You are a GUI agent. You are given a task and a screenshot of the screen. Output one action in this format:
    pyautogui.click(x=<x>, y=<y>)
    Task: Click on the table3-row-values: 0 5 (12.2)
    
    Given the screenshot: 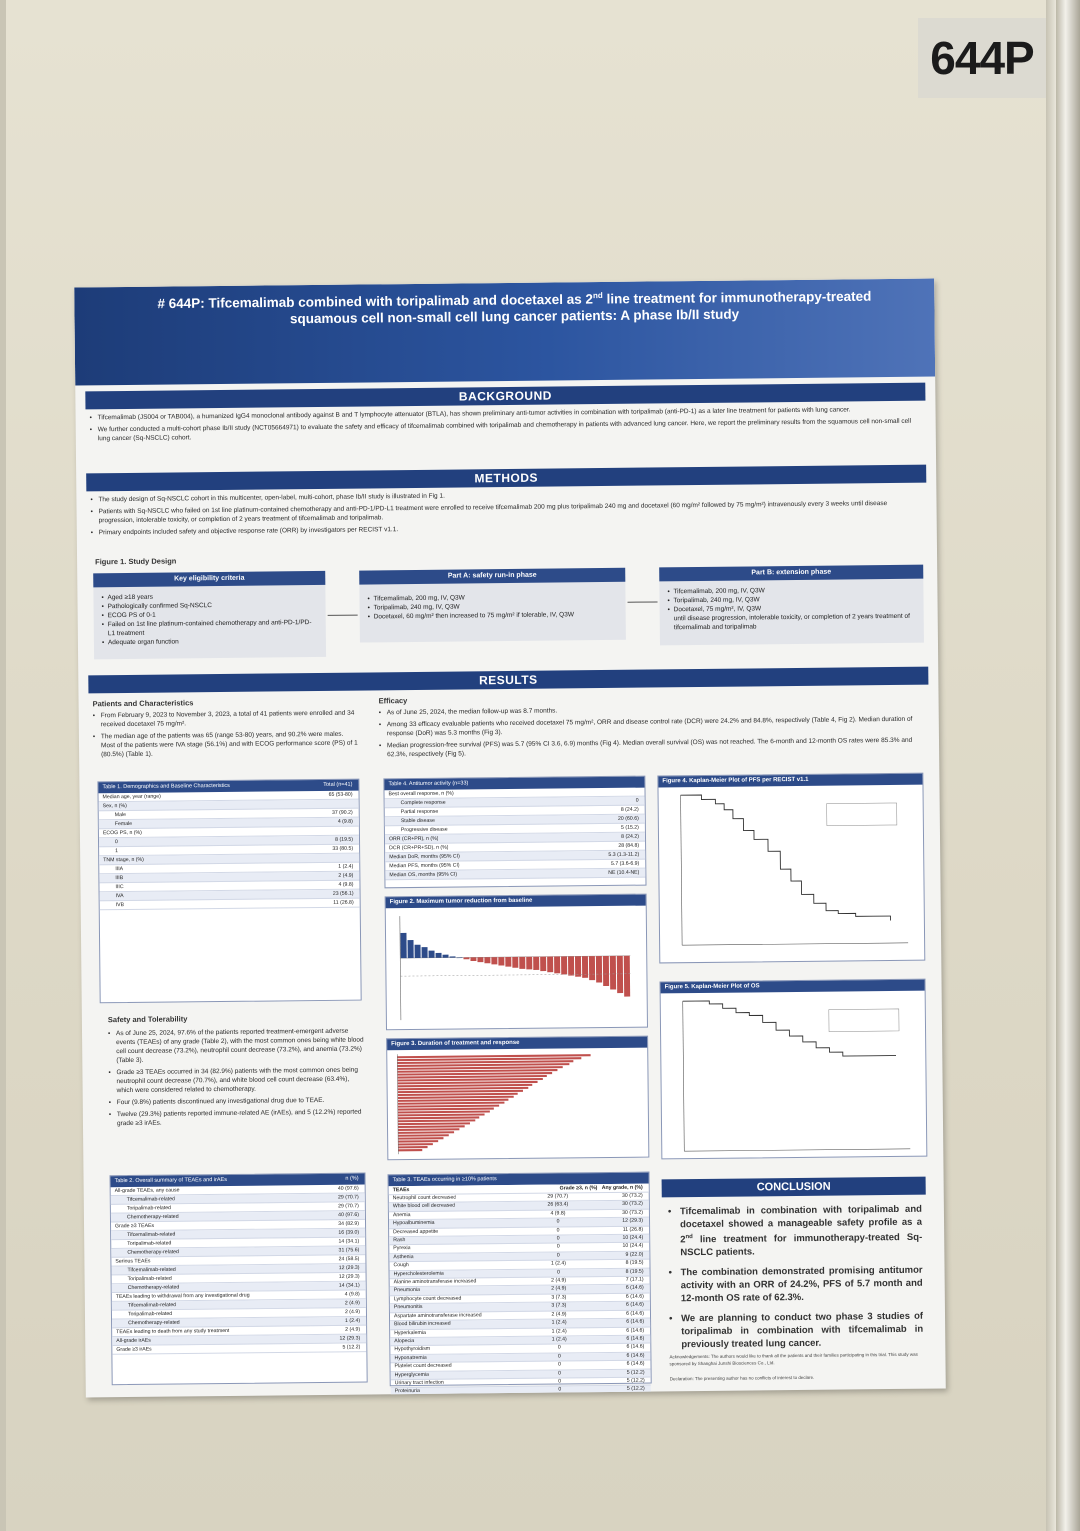 What is the action you would take?
    pyautogui.click(x=585, y=1382)
    